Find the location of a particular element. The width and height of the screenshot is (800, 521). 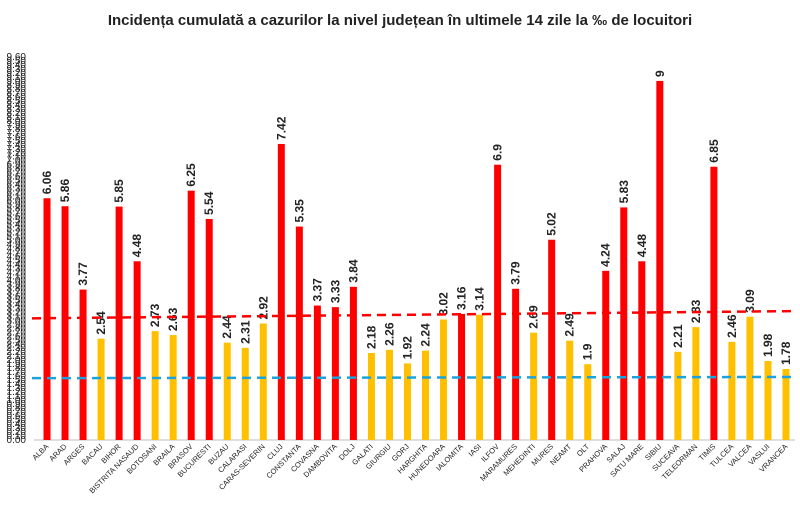

y-tick-label: 9.20 is located at coordinates (17, 73).